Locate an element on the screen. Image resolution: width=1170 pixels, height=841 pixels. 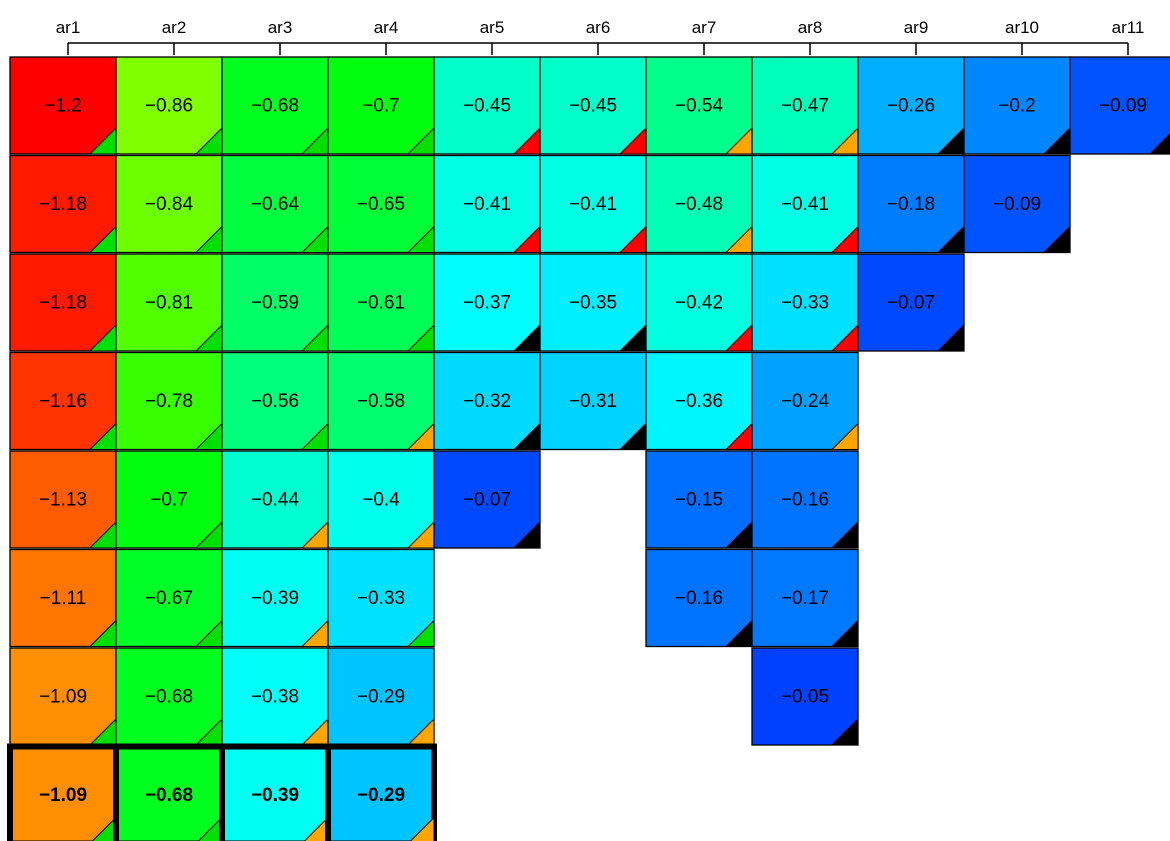
heatmap-cell: −0.09 is located at coordinates (1119, 105).